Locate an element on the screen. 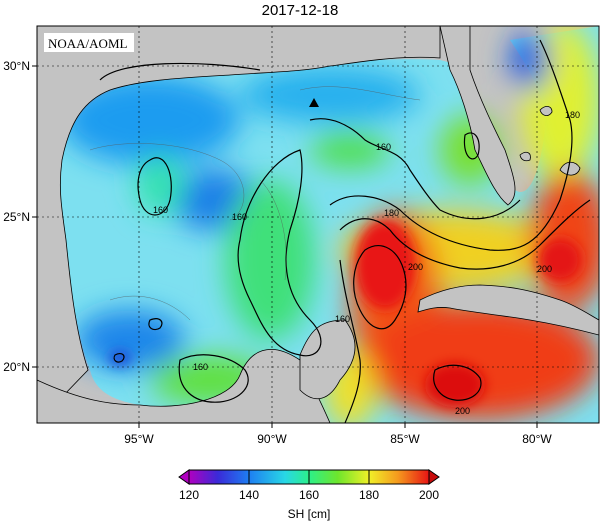  lat-tick-label: 20°N is located at coordinates (16, 367).